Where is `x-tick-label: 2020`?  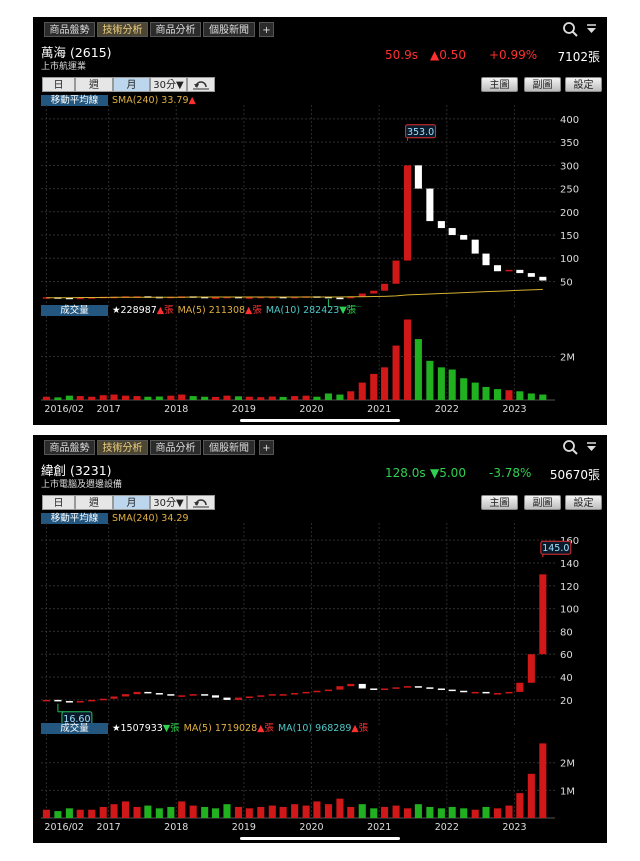 x-tick-label: 2020 is located at coordinates (311, 827).